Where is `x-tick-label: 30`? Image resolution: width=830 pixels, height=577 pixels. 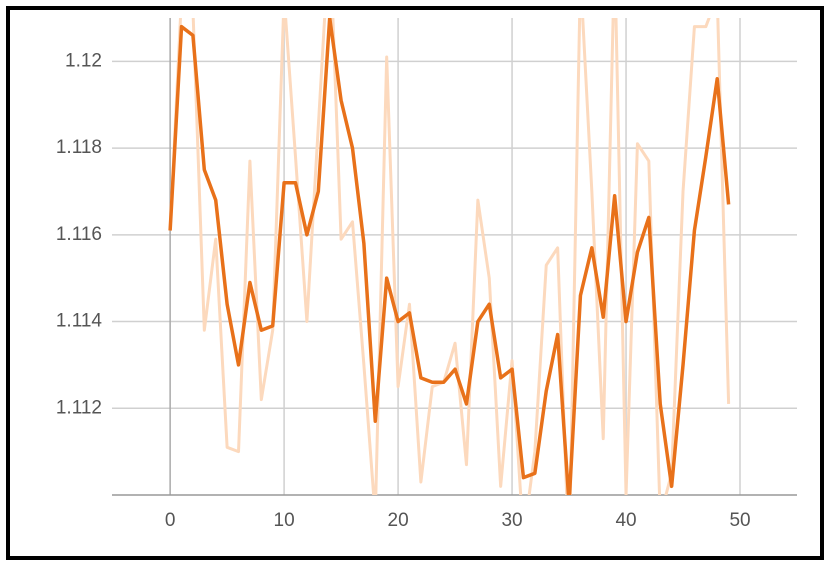
x-tick-label: 30 is located at coordinates (511, 520).